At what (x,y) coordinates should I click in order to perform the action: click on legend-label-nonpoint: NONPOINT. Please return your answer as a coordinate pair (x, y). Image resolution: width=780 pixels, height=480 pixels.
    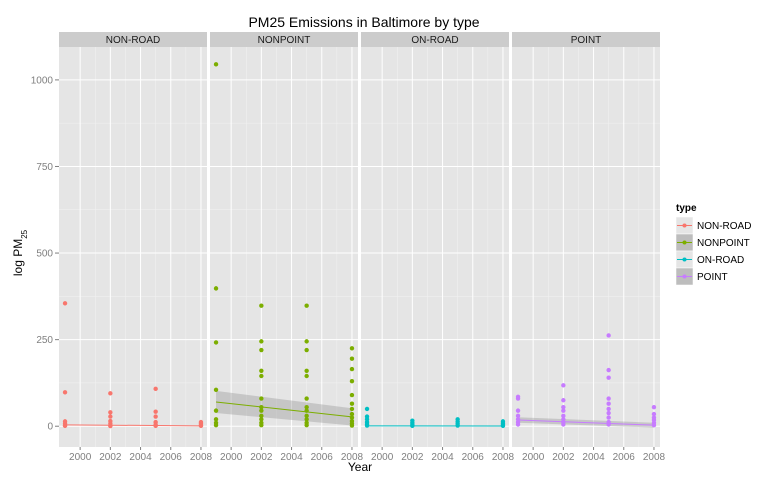
    Looking at the image, I should click on (723, 243).